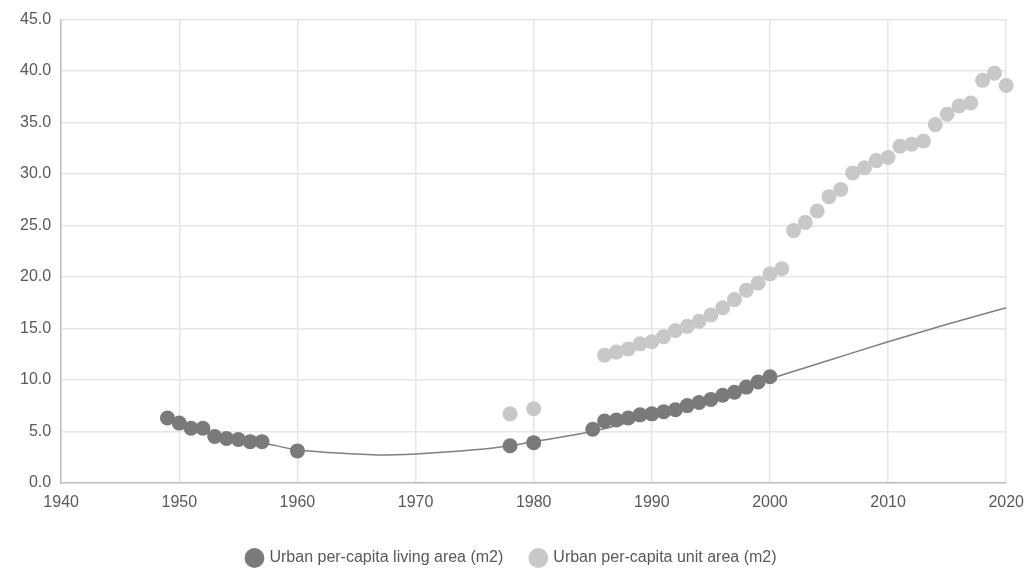  Describe the element at coordinates (415, 501) in the screenshot. I see `x-tick-label: 1970` at that location.